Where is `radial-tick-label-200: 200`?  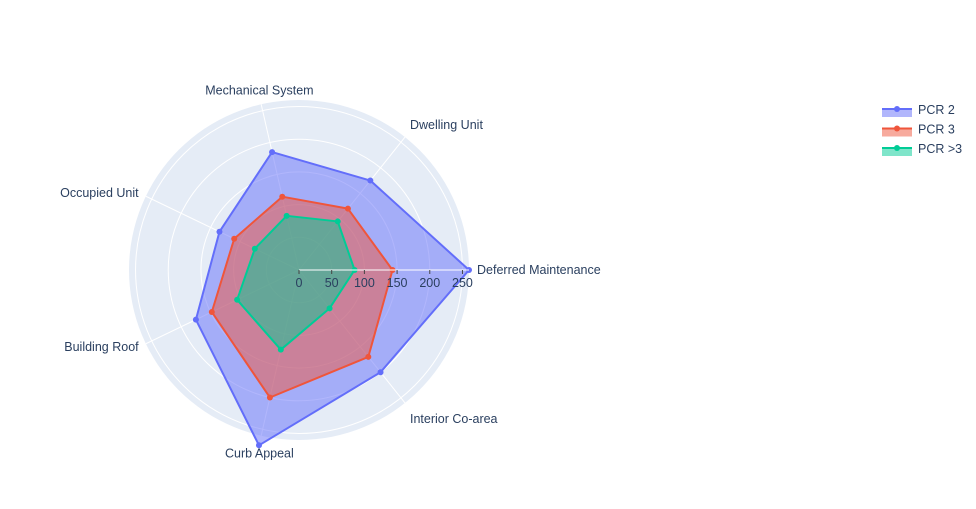
radial-tick-label-200: 200 is located at coordinates (429, 283).